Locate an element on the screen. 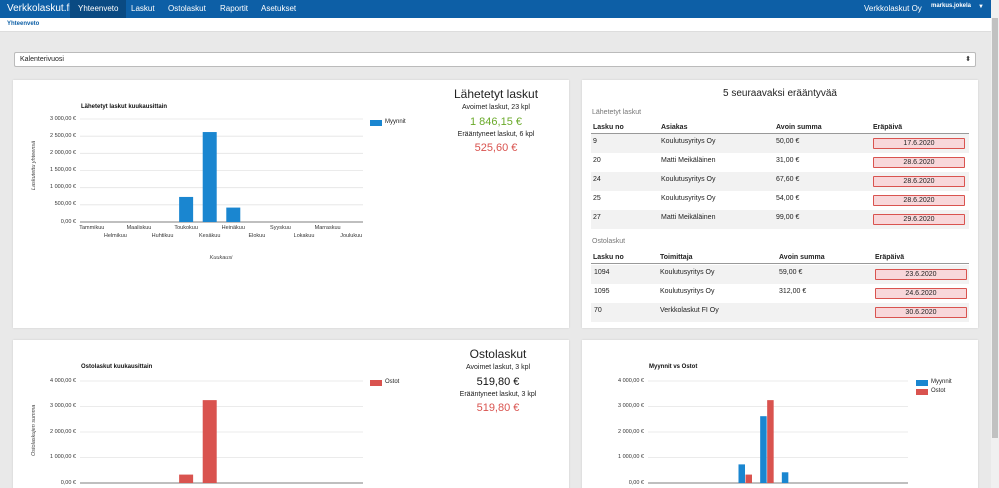 The width and height of the screenshot is (999, 488). sales-overdue-label: Erääntyneet laskut, 6 kpl is located at coordinates (496, 134).